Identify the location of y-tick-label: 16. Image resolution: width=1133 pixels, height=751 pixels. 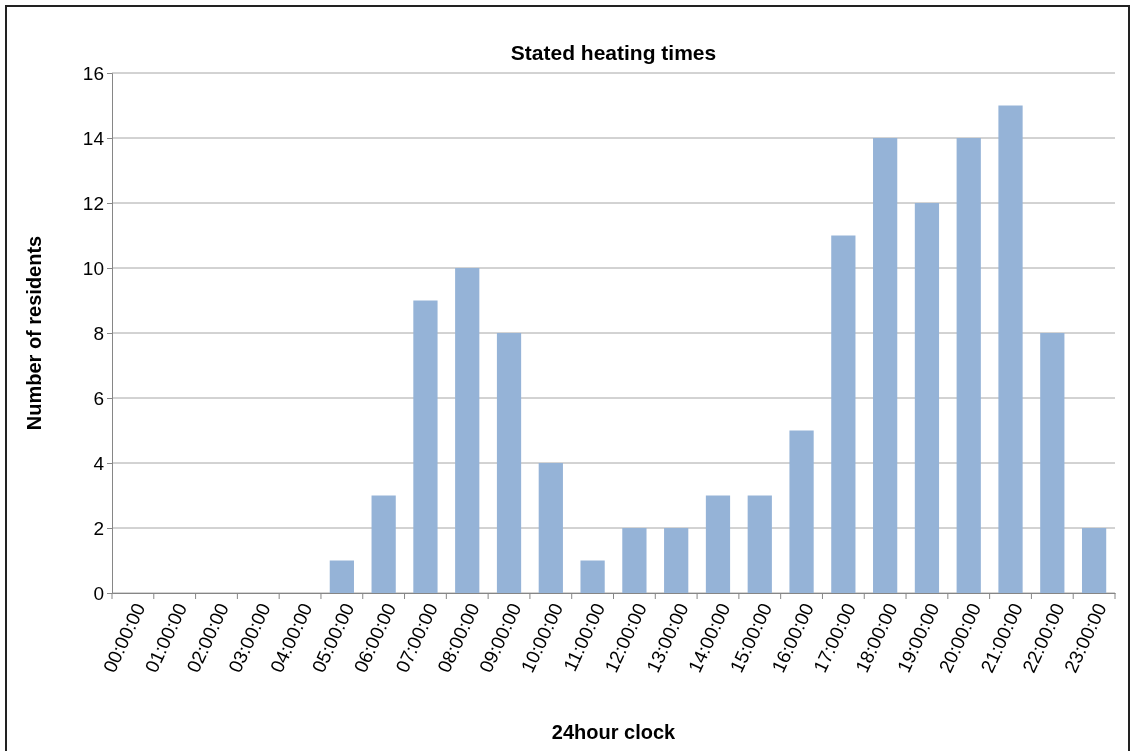
(93, 73).